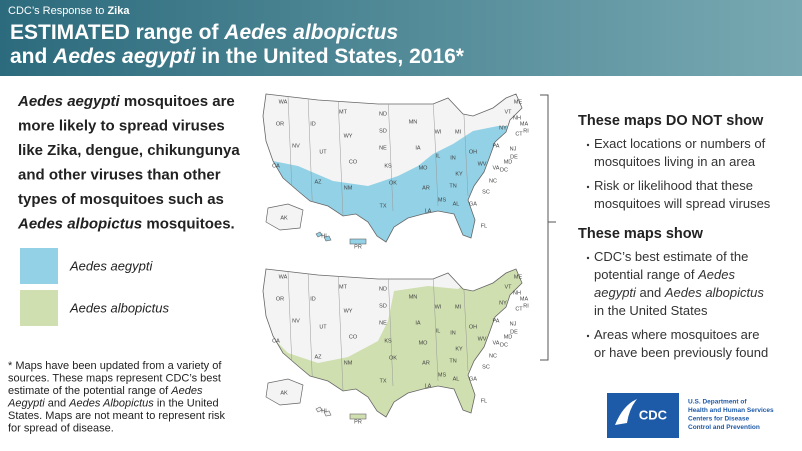 The height and width of the screenshot is (451, 802). What do you see at coordinates (503, 128) in the screenshot?
I see `state-label: NY` at bounding box center [503, 128].